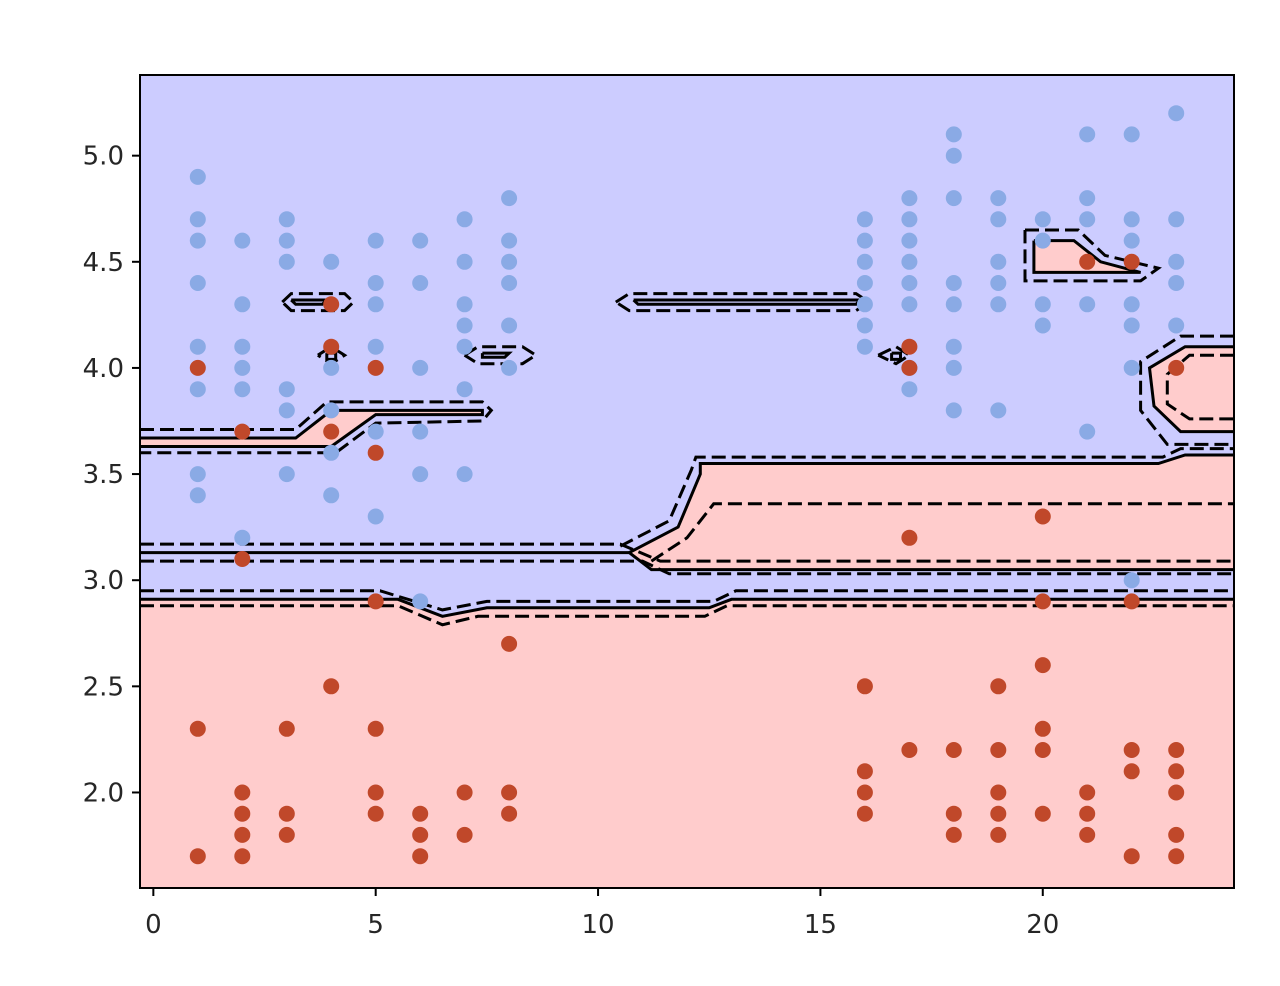  What do you see at coordinates (103, 263) in the screenshot?
I see `y-tick-label-5: 4.5` at bounding box center [103, 263].